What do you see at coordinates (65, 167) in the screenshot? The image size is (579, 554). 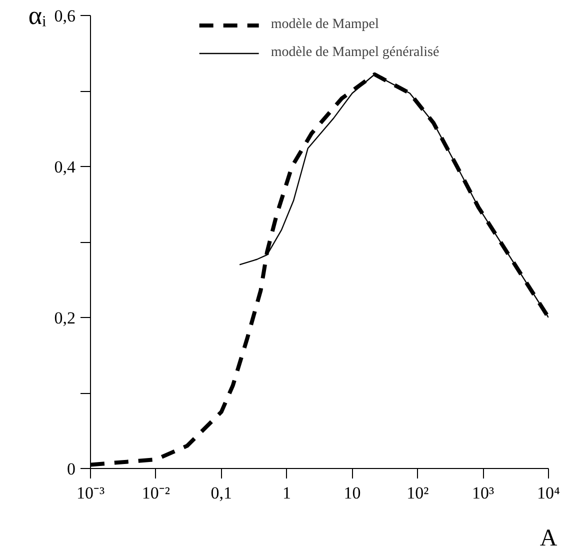 I see `y-tick-label: 0,4` at bounding box center [65, 167].